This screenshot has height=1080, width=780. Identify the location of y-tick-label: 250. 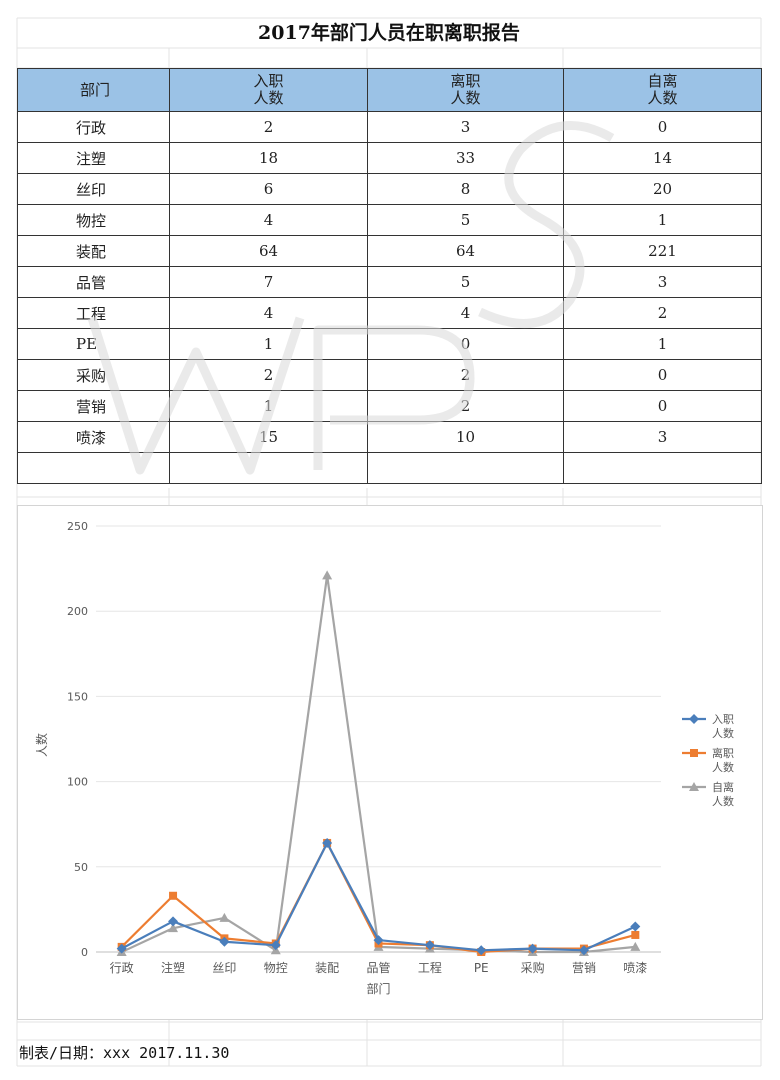
(77, 526).